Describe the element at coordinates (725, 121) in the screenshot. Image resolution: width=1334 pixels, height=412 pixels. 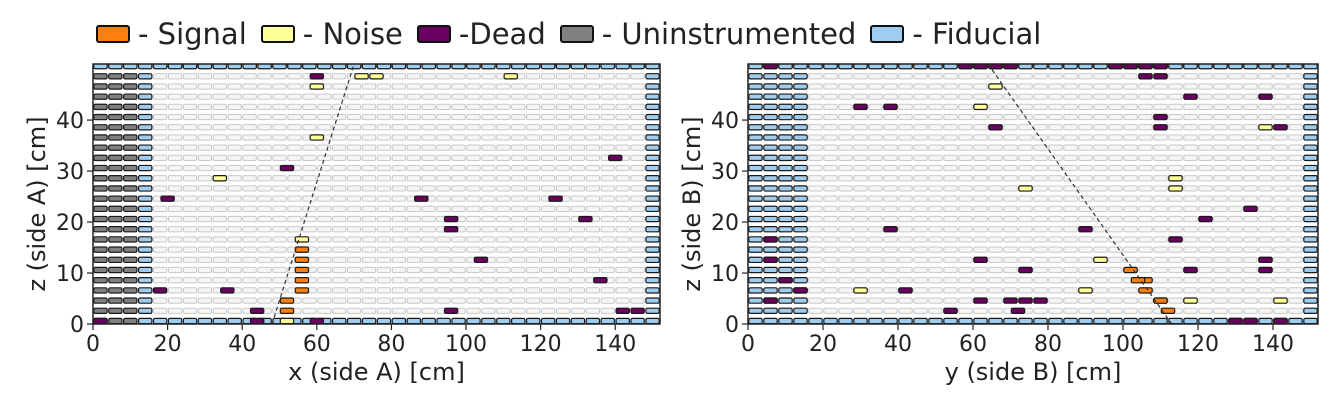
I see `side-b-ytick-label: 40` at that location.